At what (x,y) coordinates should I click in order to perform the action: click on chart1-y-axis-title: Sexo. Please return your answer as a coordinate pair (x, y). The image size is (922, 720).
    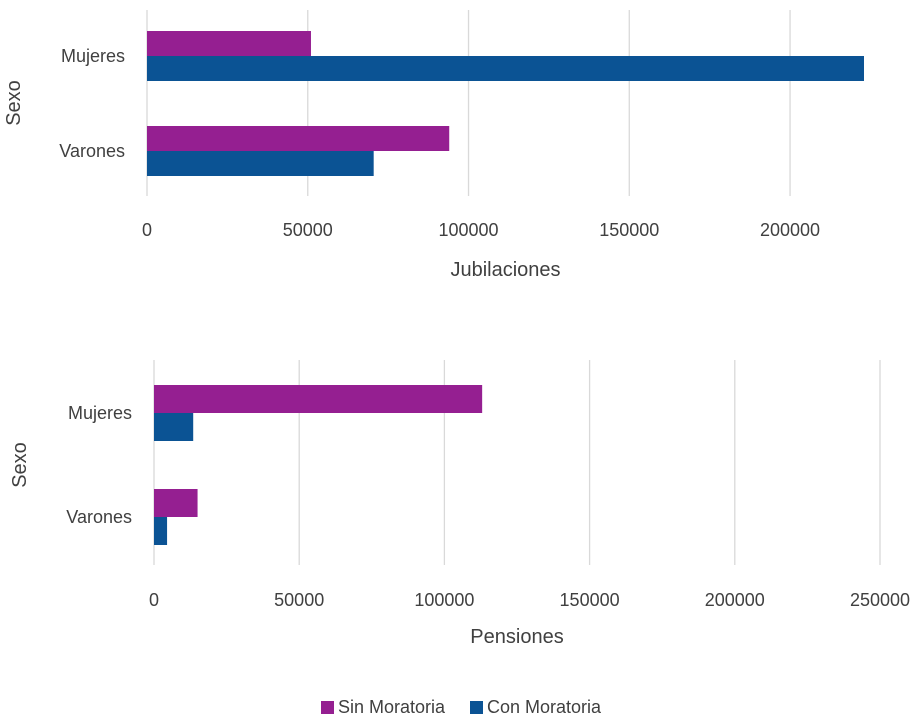
    Looking at the image, I should click on (14, 103).